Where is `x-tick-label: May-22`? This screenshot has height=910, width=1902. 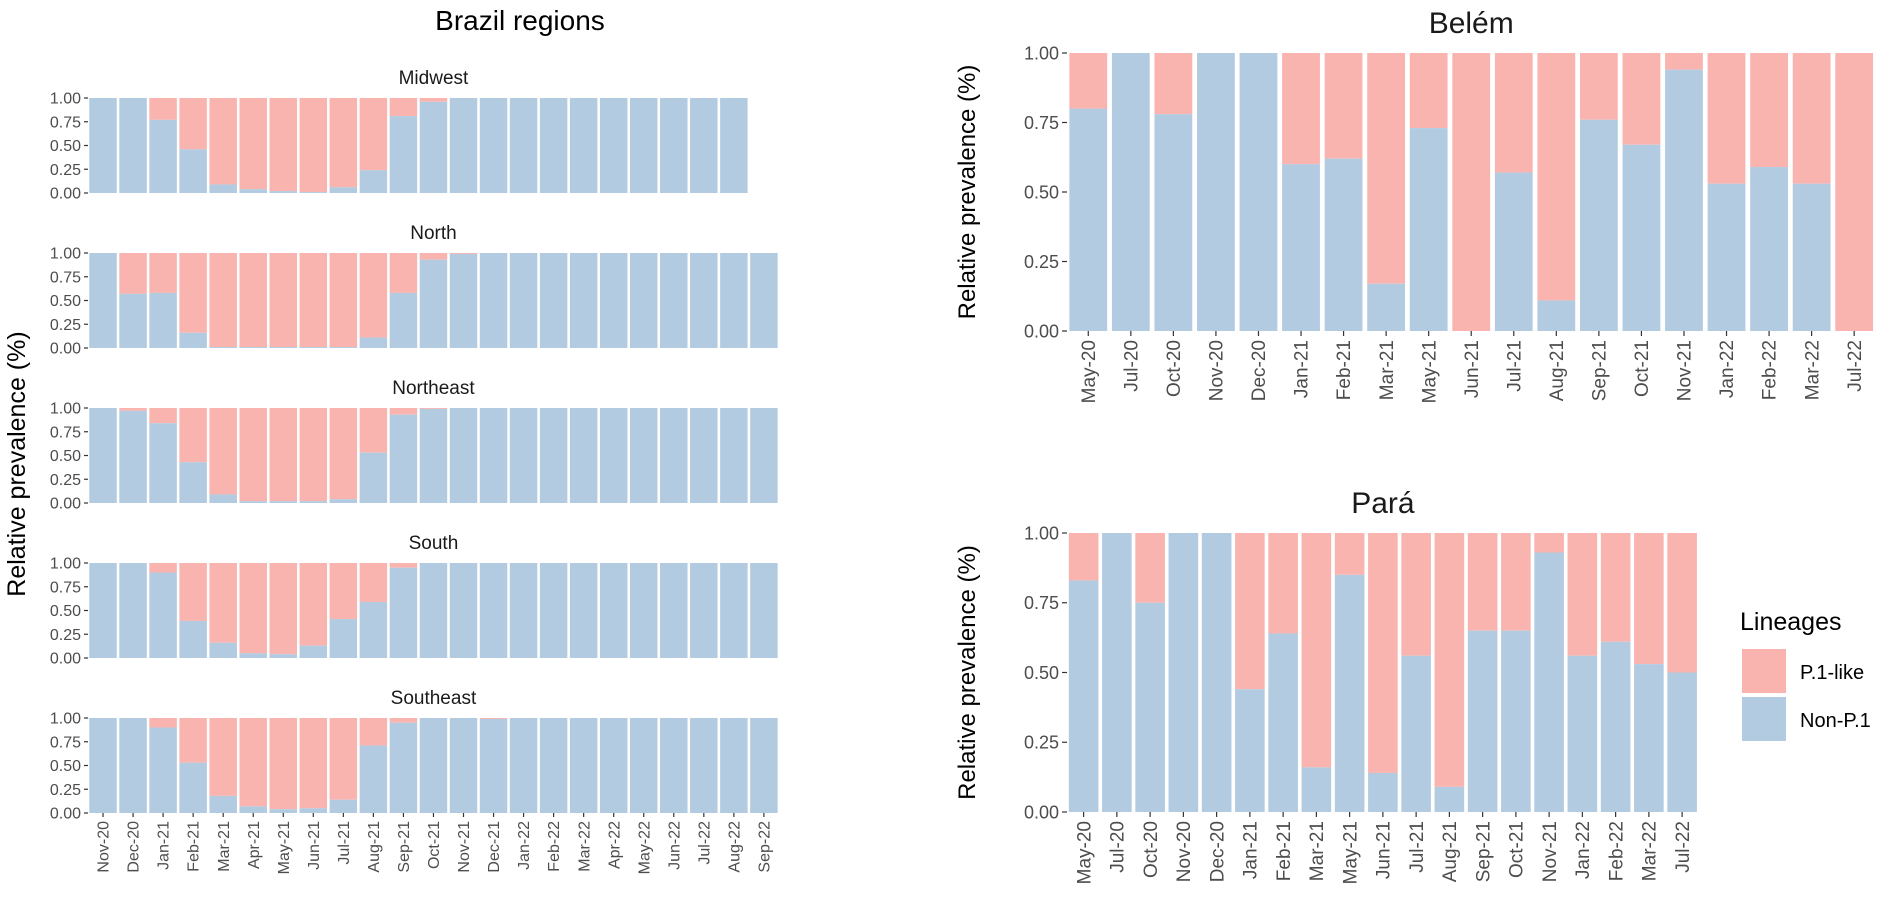 x-tick-label: May-22 is located at coordinates (644, 847).